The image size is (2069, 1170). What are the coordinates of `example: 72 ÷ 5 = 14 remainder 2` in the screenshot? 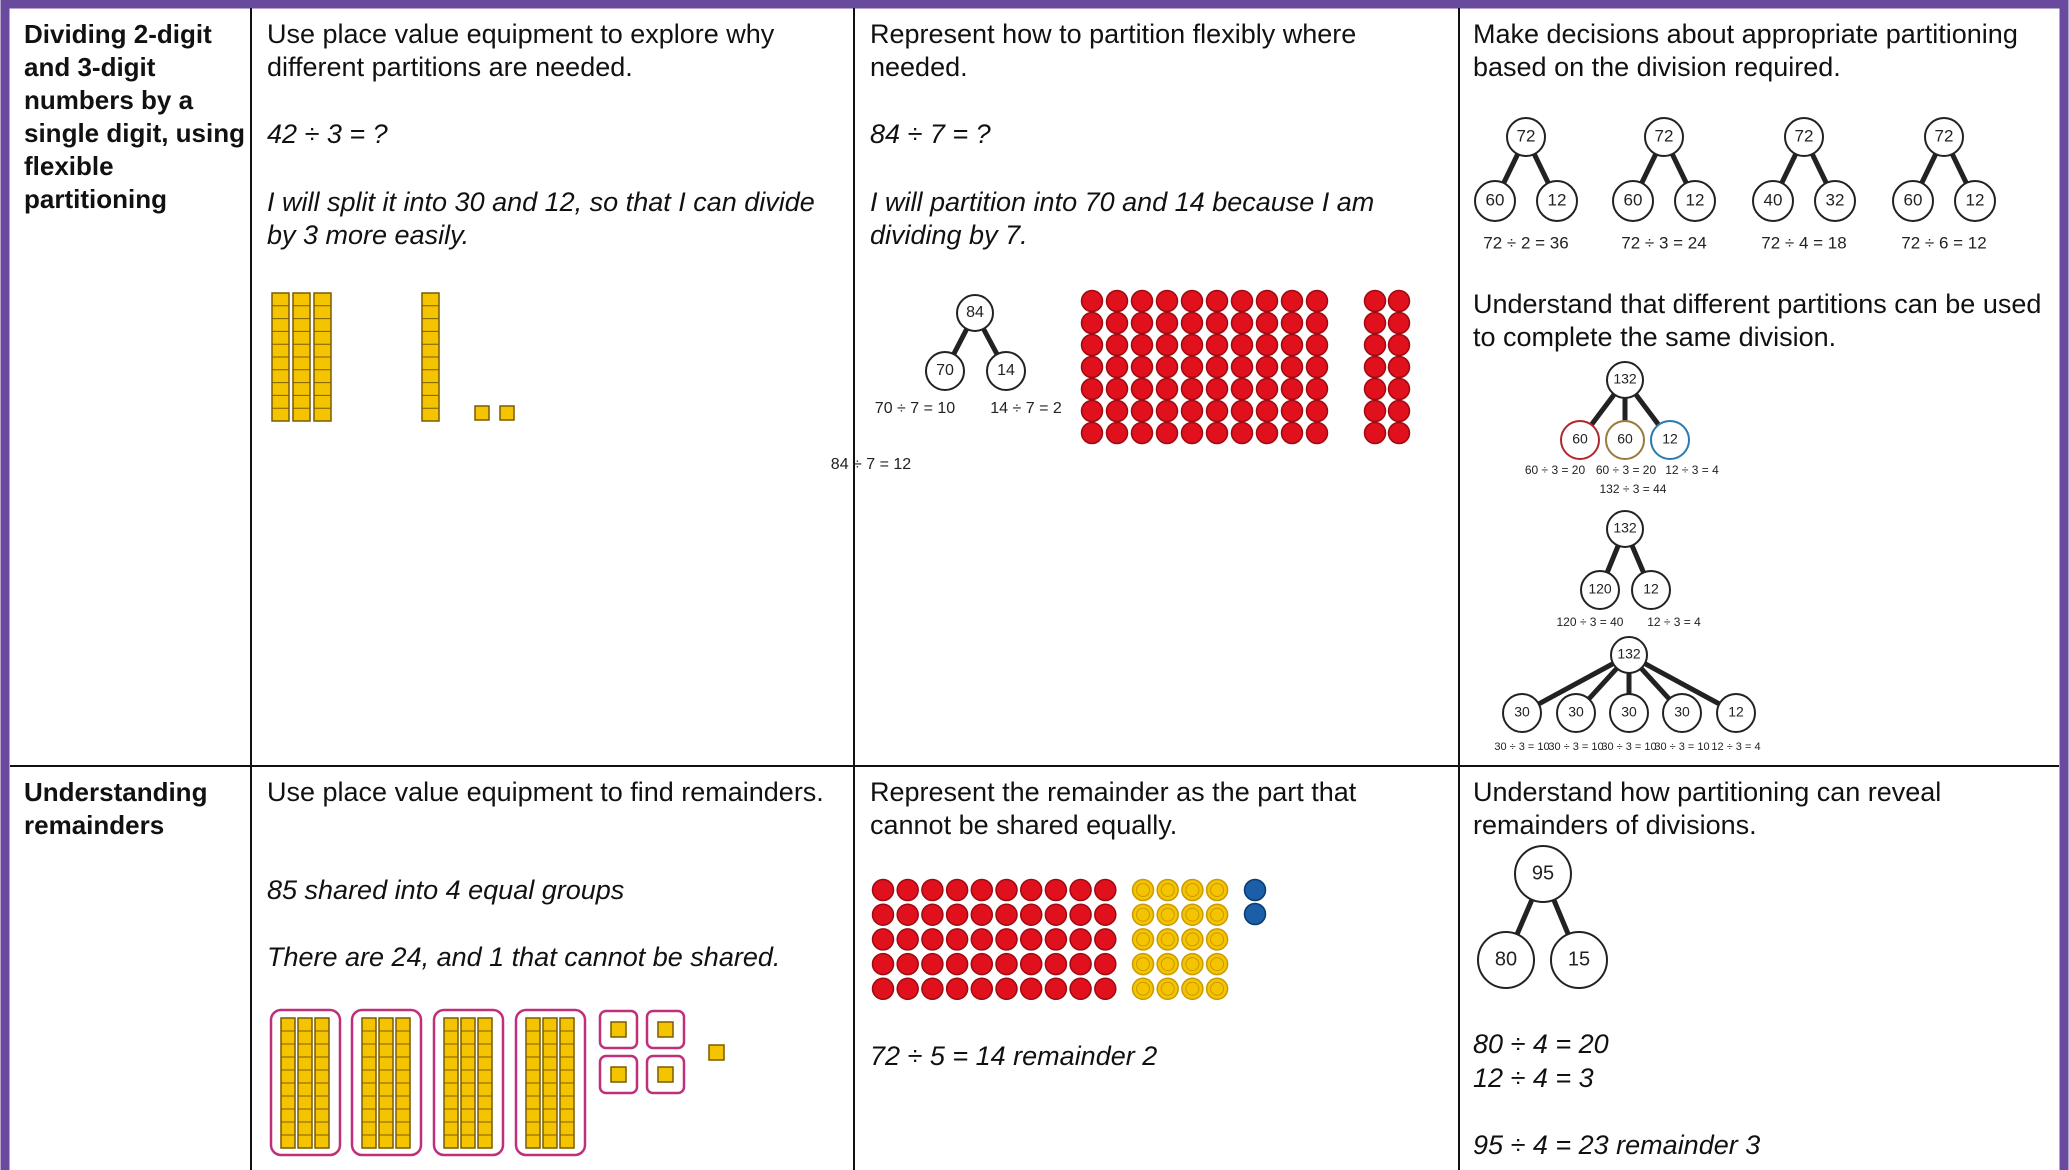 It's located at (1014, 1056).